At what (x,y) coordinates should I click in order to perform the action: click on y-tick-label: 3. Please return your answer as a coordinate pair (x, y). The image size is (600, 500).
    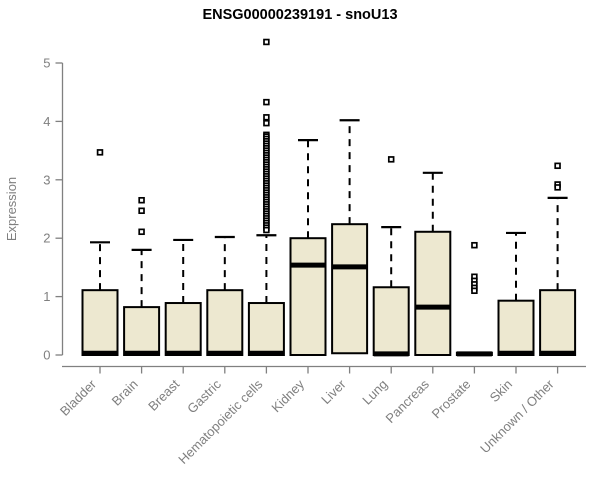
    Looking at the image, I should click on (46, 179).